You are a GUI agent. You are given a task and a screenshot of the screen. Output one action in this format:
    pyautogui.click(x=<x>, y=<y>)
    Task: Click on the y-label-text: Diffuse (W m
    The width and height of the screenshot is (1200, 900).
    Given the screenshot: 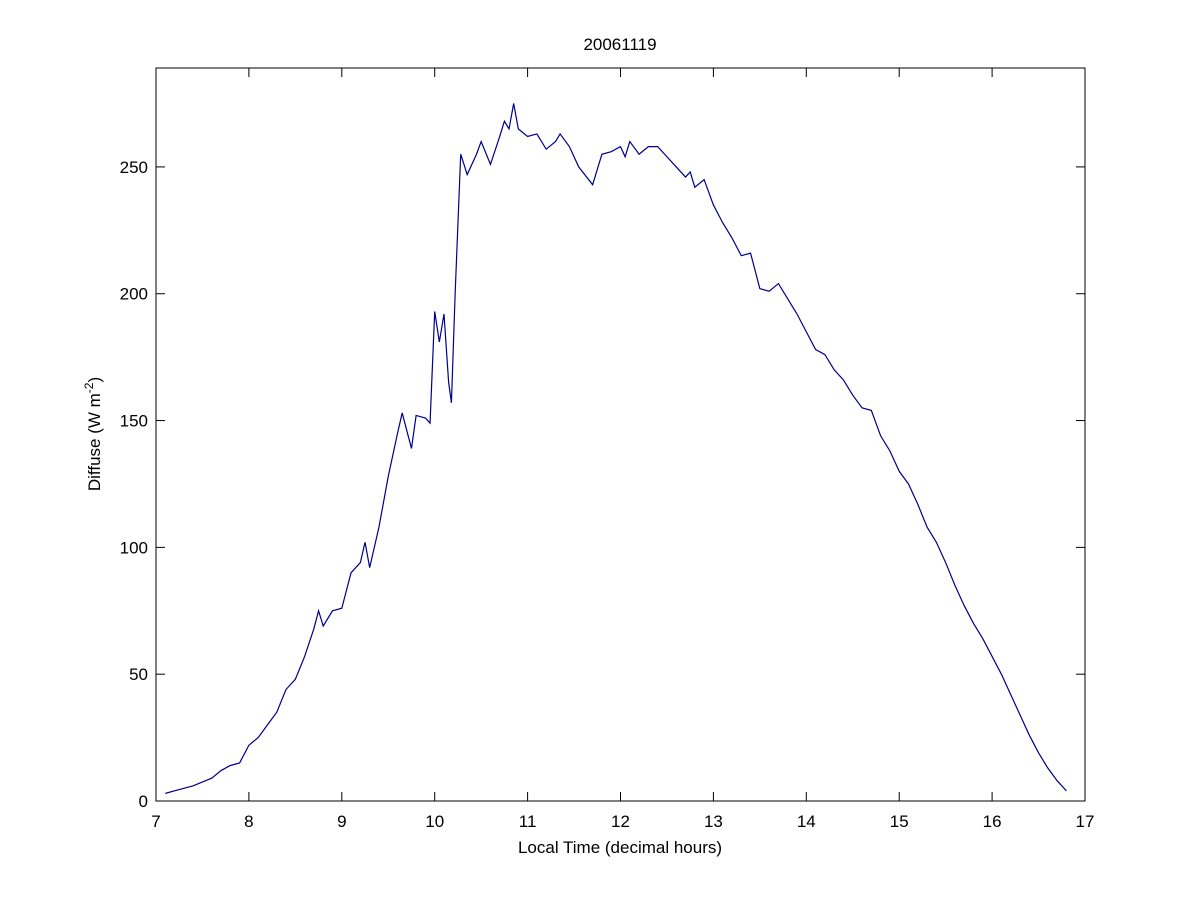 What is the action you would take?
    pyautogui.click(x=94, y=442)
    